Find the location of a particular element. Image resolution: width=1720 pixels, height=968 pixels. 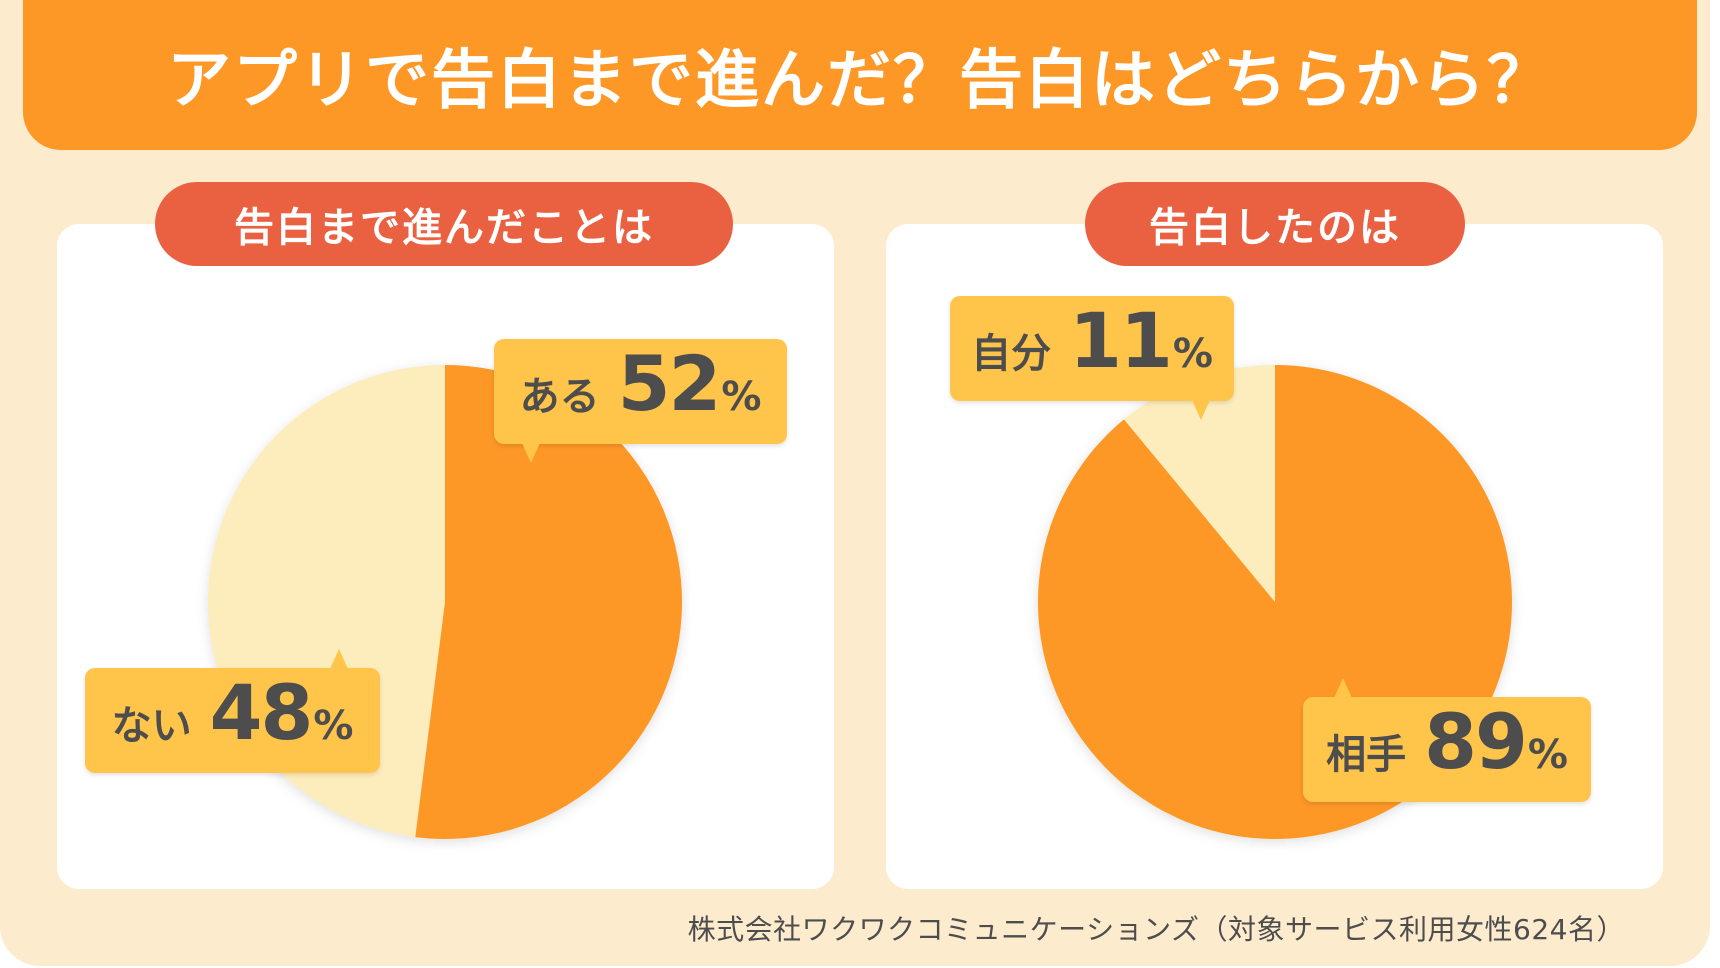

data-label-nai: ない 48 % is located at coordinates (232, 711).